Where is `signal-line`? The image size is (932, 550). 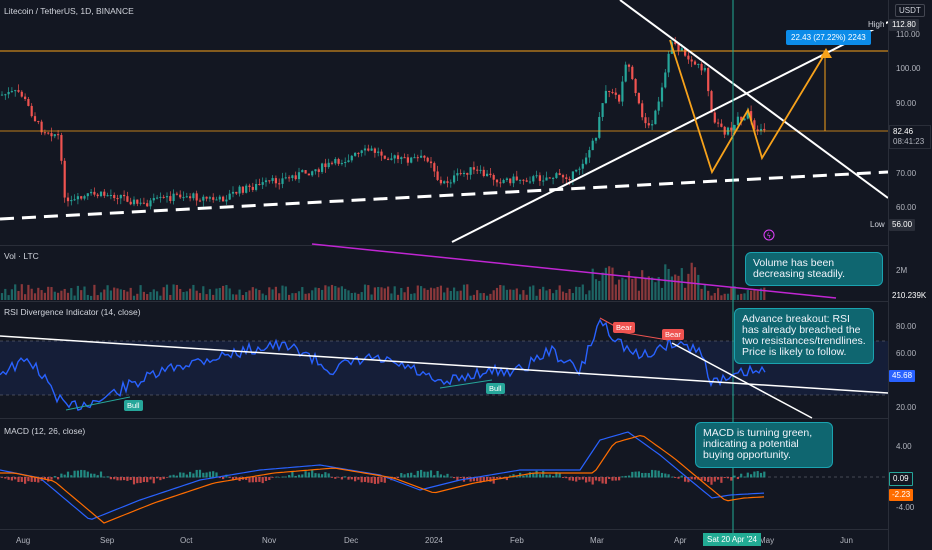
signal-line is located at coordinates (382, 479).